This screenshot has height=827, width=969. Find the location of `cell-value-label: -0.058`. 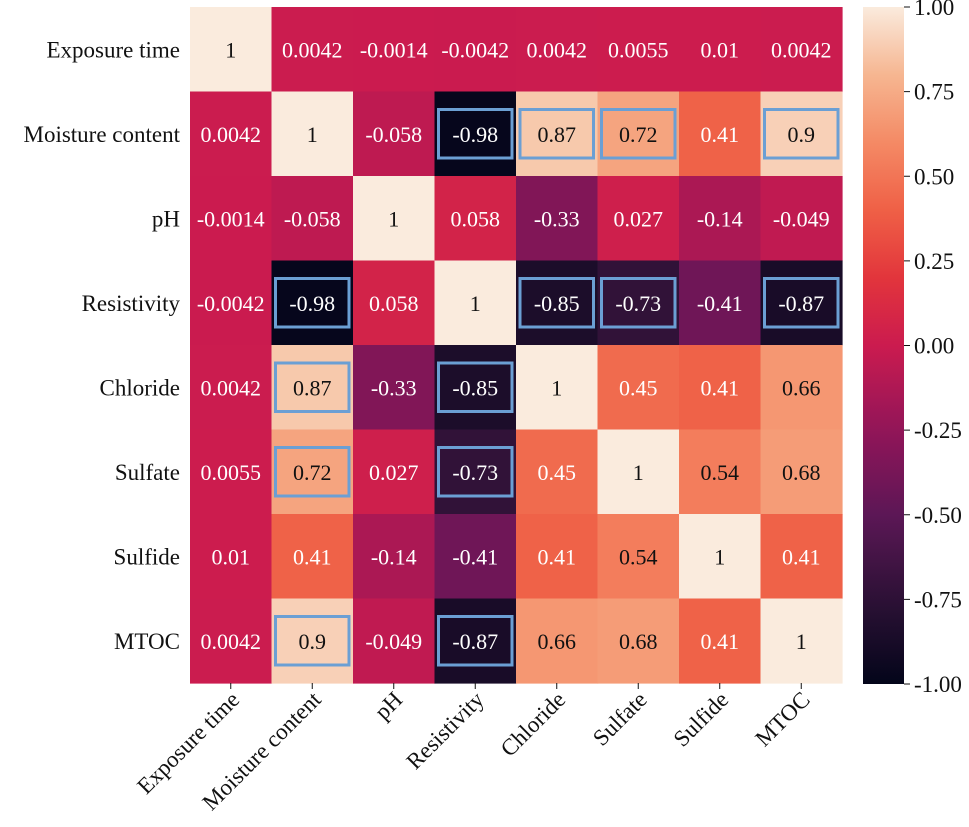

cell-value-label: -0.058 is located at coordinates (393, 134).